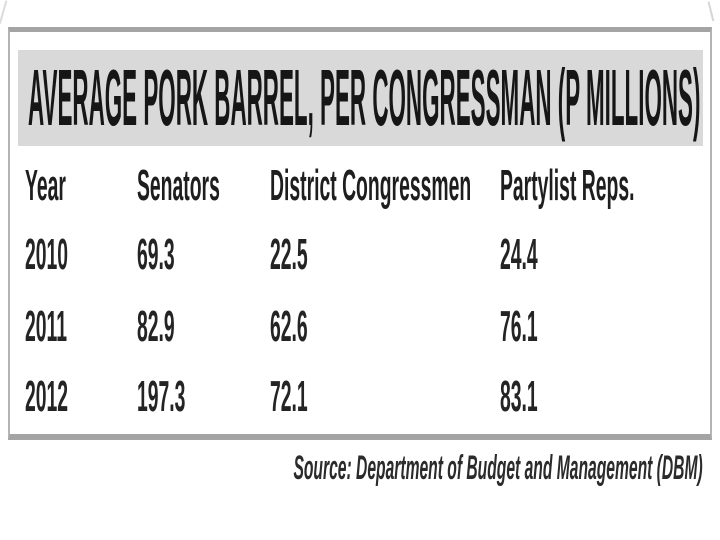 This screenshot has height=540, width=720. What do you see at coordinates (519, 326) in the screenshot?
I see `cell-partylist-2011: 76.1` at bounding box center [519, 326].